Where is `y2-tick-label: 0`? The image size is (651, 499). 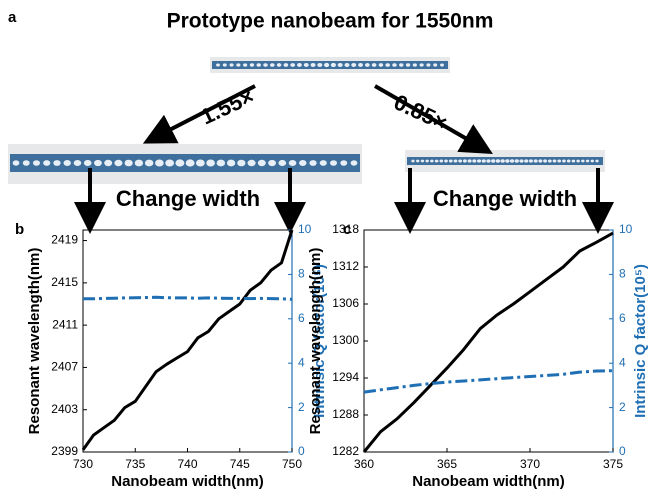
y2-tick-label: 0 is located at coordinates (301, 451).